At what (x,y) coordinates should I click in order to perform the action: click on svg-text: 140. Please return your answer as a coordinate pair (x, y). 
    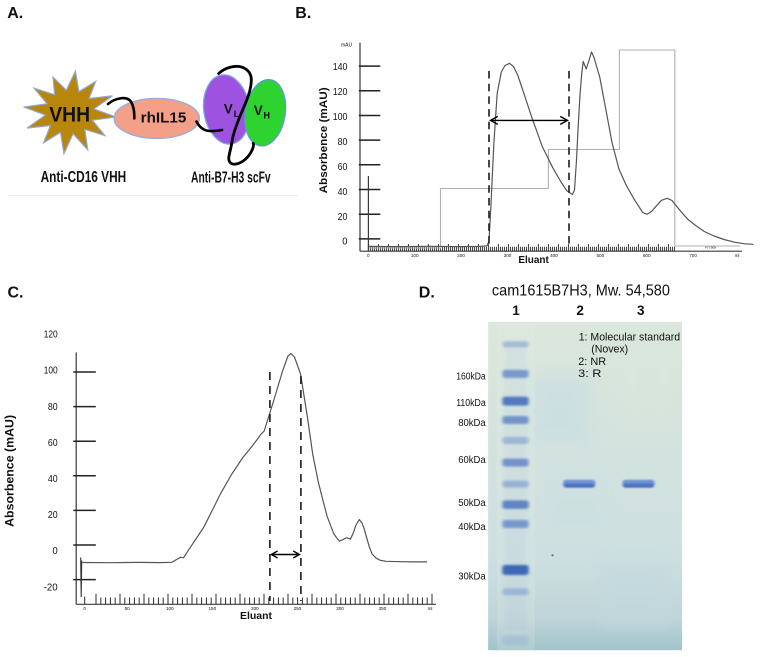
    Looking at the image, I should click on (340, 67).